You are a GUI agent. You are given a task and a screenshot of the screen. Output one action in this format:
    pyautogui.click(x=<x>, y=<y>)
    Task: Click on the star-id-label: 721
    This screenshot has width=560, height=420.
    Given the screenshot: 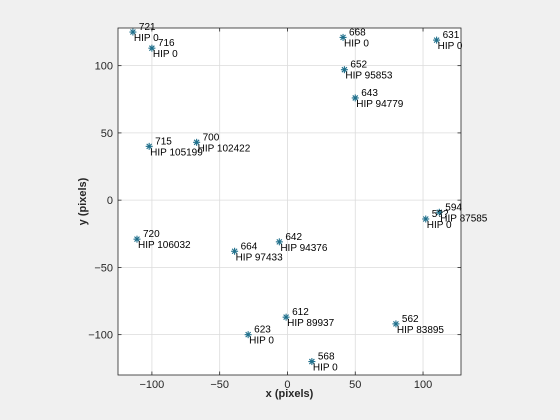 What is the action you would take?
    pyautogui.click(x=147, y=27)
    